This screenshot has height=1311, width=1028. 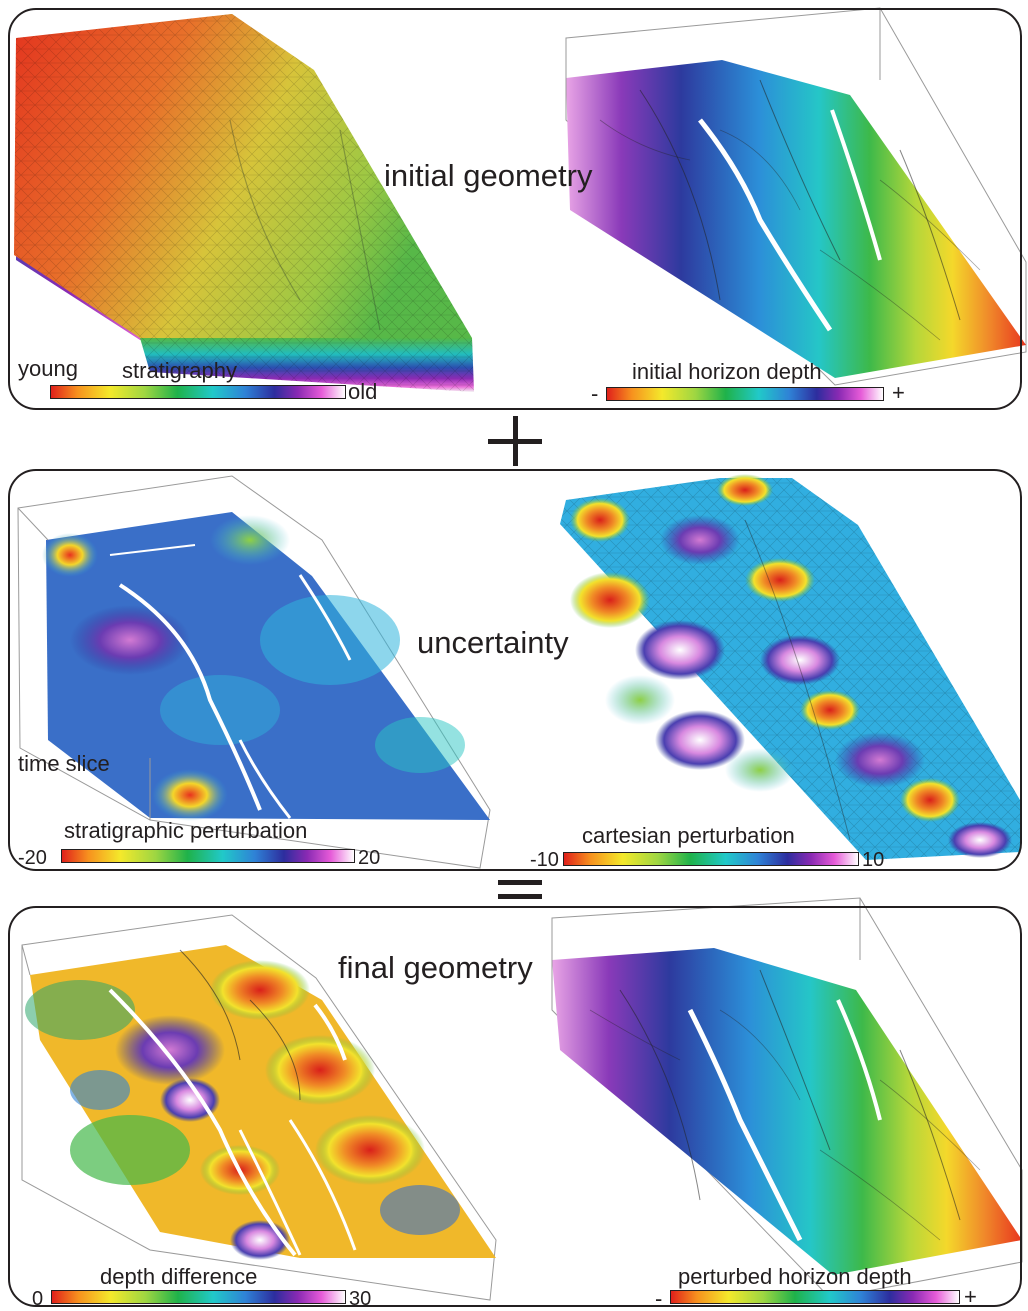 What do you see at coordinates (254, 672) in the screenshot?
I see `time-slice-block` at bounding box center [254, 672].